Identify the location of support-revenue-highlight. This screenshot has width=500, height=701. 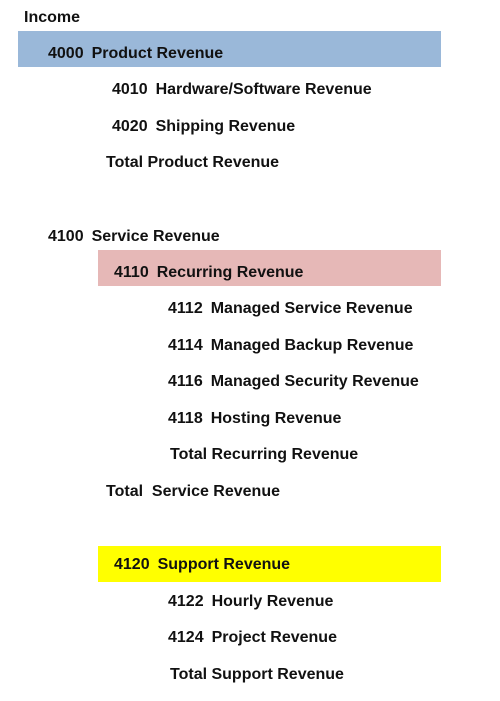
(269, 564).